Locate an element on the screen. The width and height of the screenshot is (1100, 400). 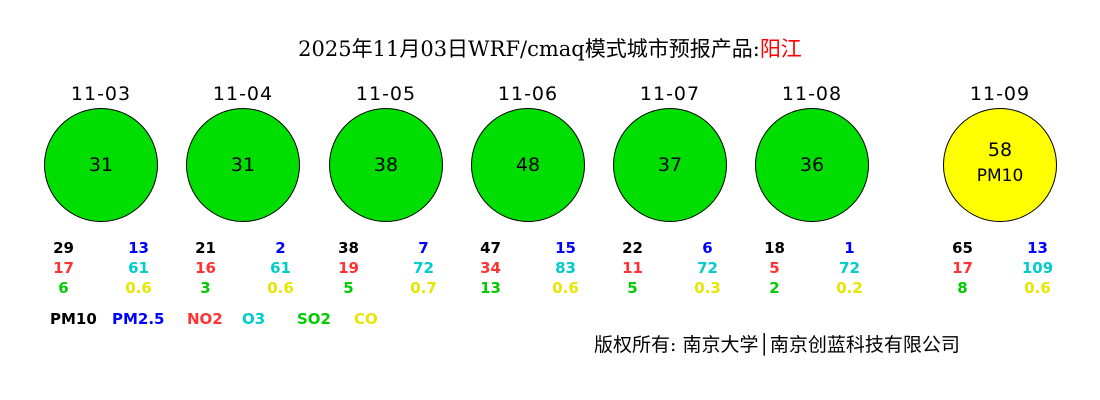
day-date-label: 11-06 is located at coordinates (528, 94).